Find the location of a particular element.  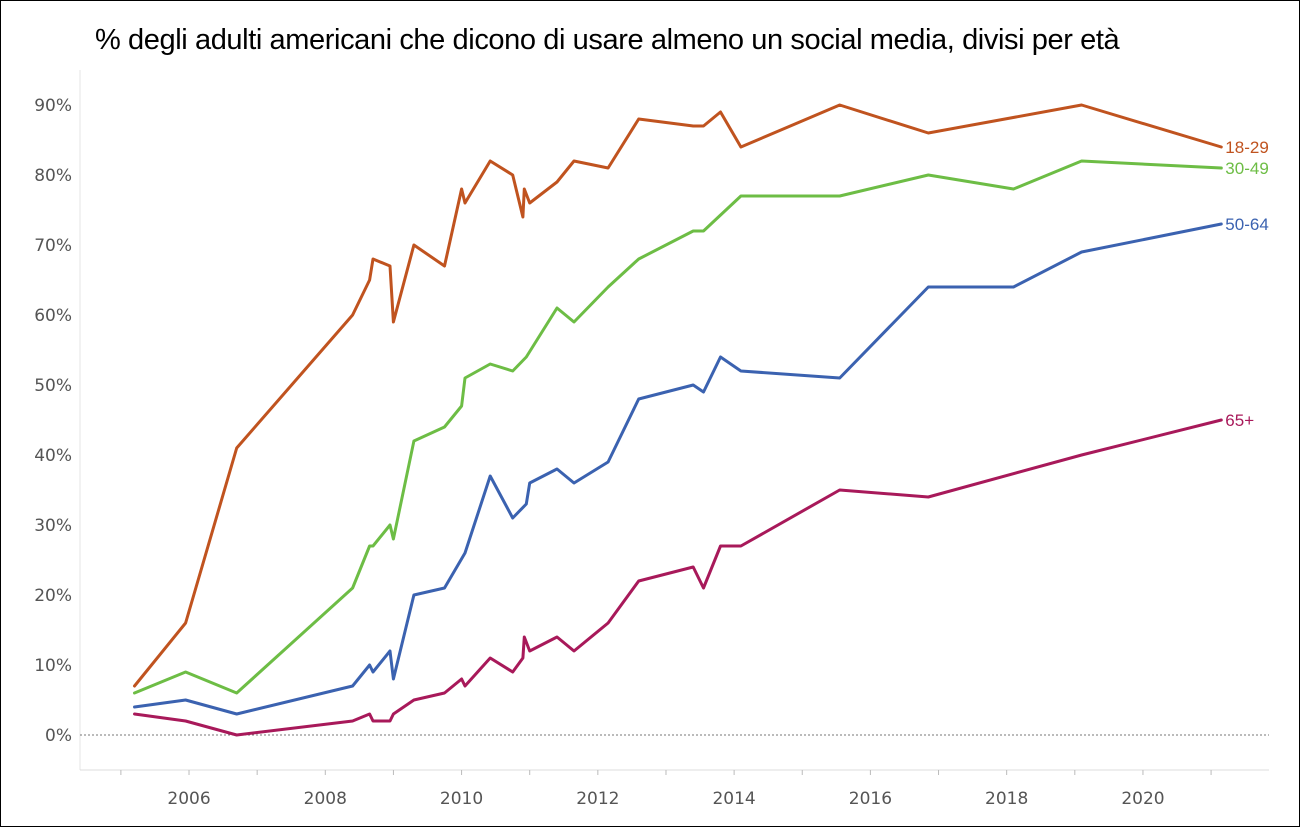

y-tick-label: 60% is located at coordinates (53, 316).